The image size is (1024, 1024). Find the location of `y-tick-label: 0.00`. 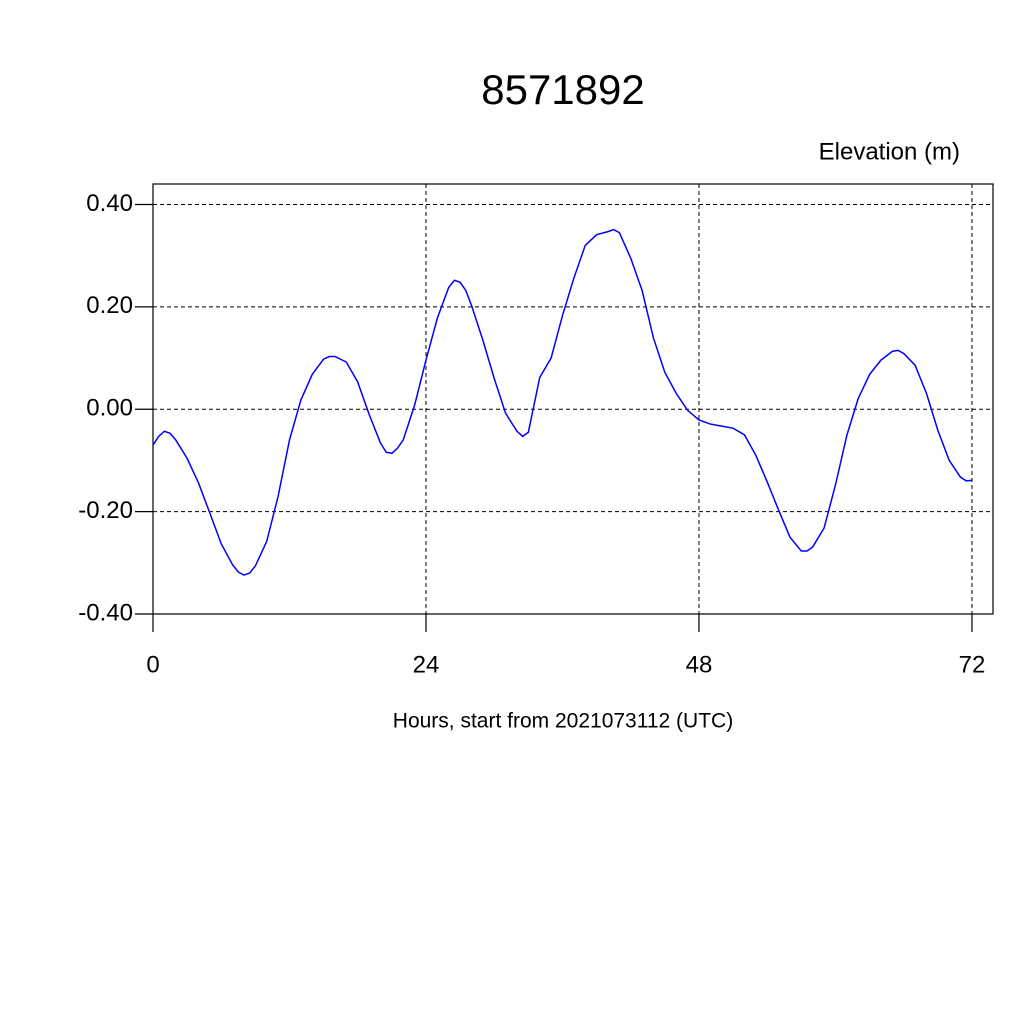

y-tick-label: 0.00 is located at coordinates (109, 408).